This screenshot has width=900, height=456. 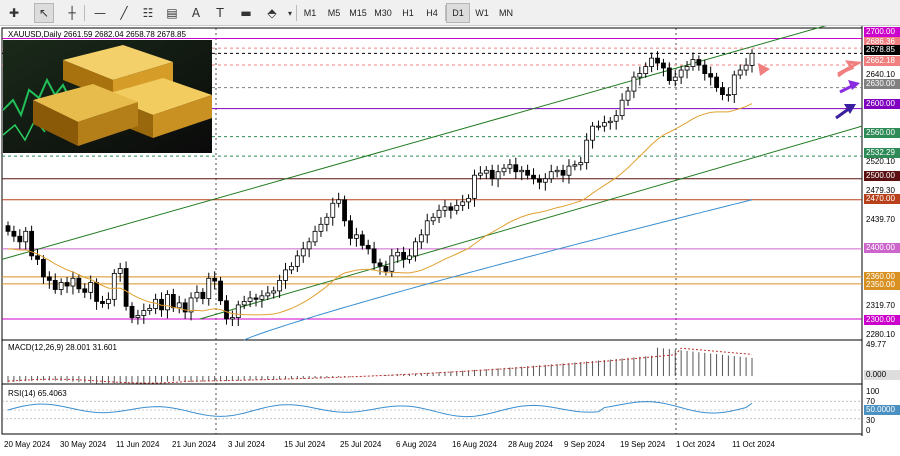 I want to click on macd-header: MACD(12,26,9) 28.001 31.601, so click(x=62, y=347).